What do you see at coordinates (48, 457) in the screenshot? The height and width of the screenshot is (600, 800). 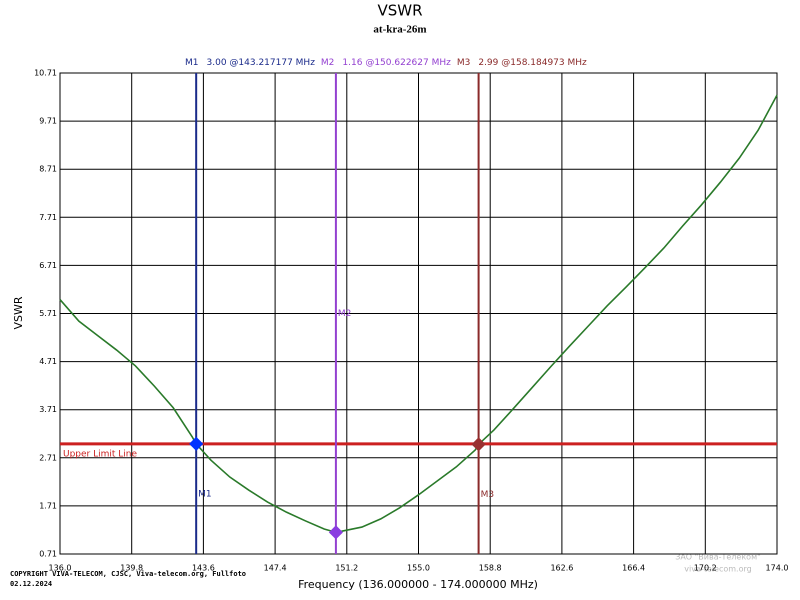 I see `y-tick-label: 2.71` at bounding box center [48, 457].